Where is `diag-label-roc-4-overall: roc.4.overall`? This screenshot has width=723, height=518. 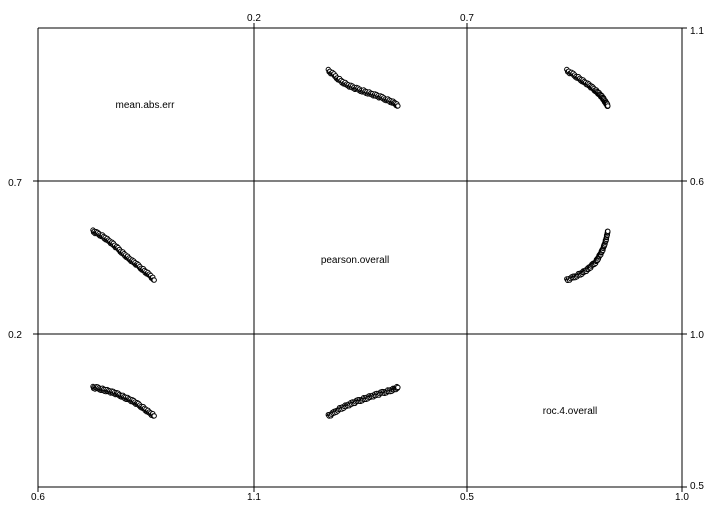 diag-label-roc-4-overall: roc.4.overall is located at coordinates (570, 411).